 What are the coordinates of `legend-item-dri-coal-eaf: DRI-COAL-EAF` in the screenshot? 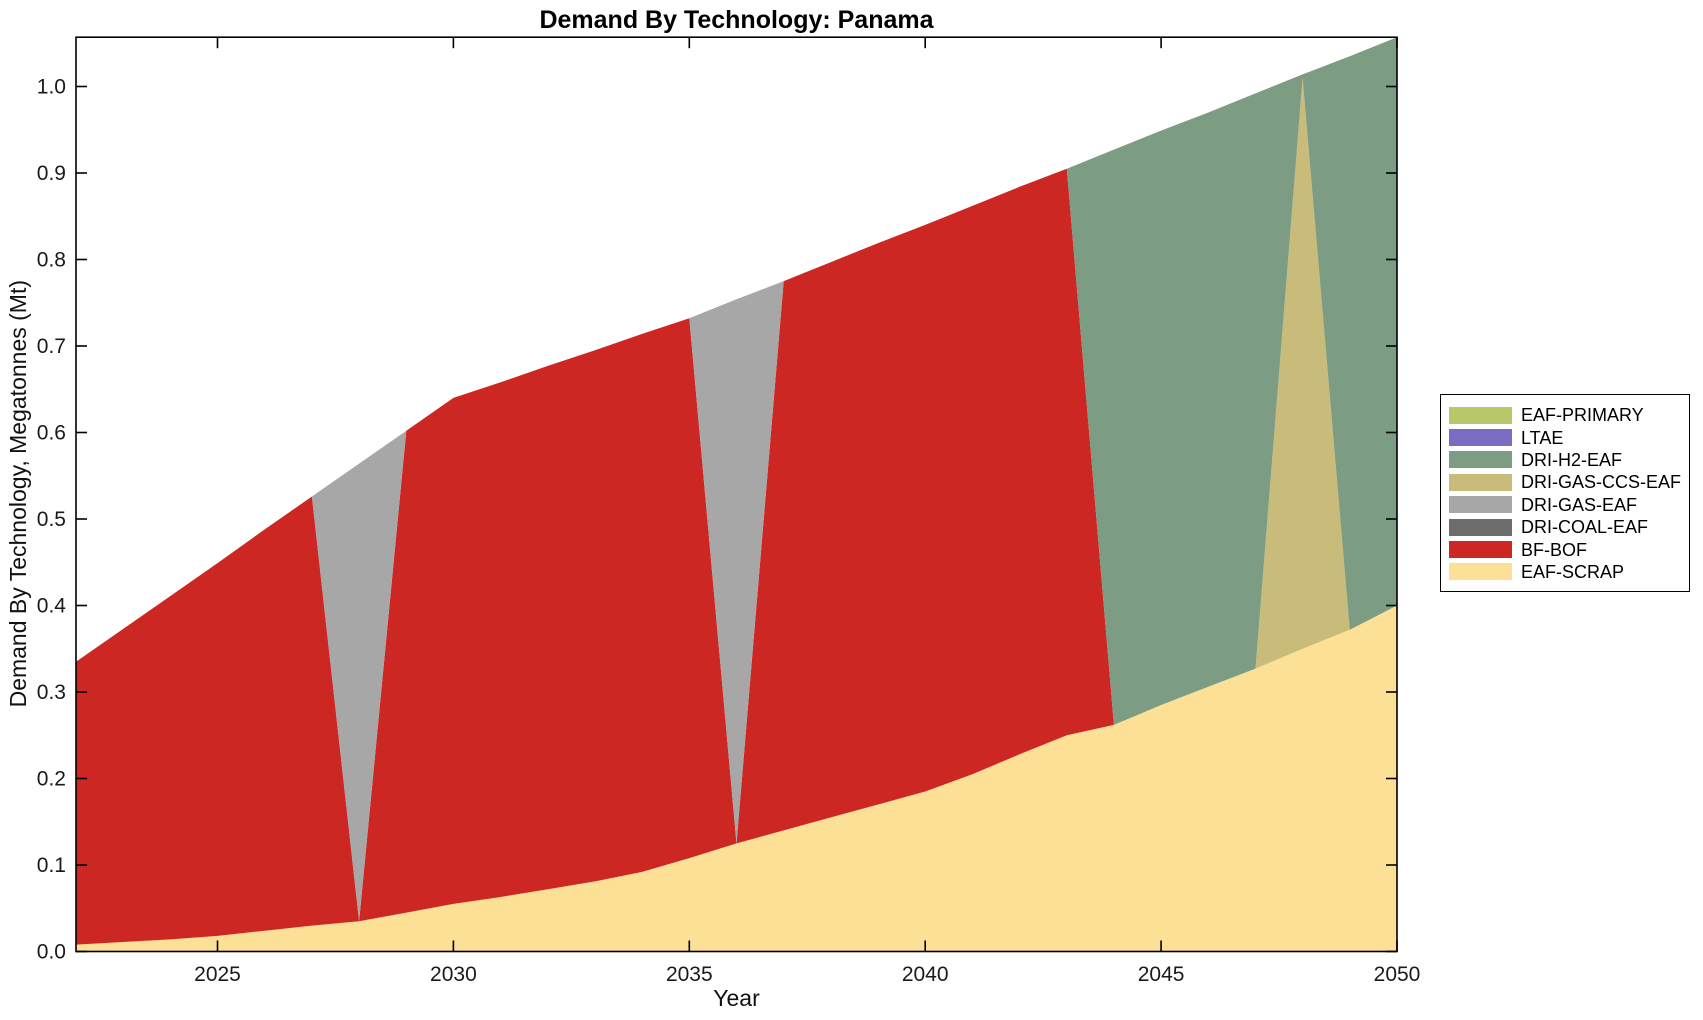 It's located at (1569, 527).